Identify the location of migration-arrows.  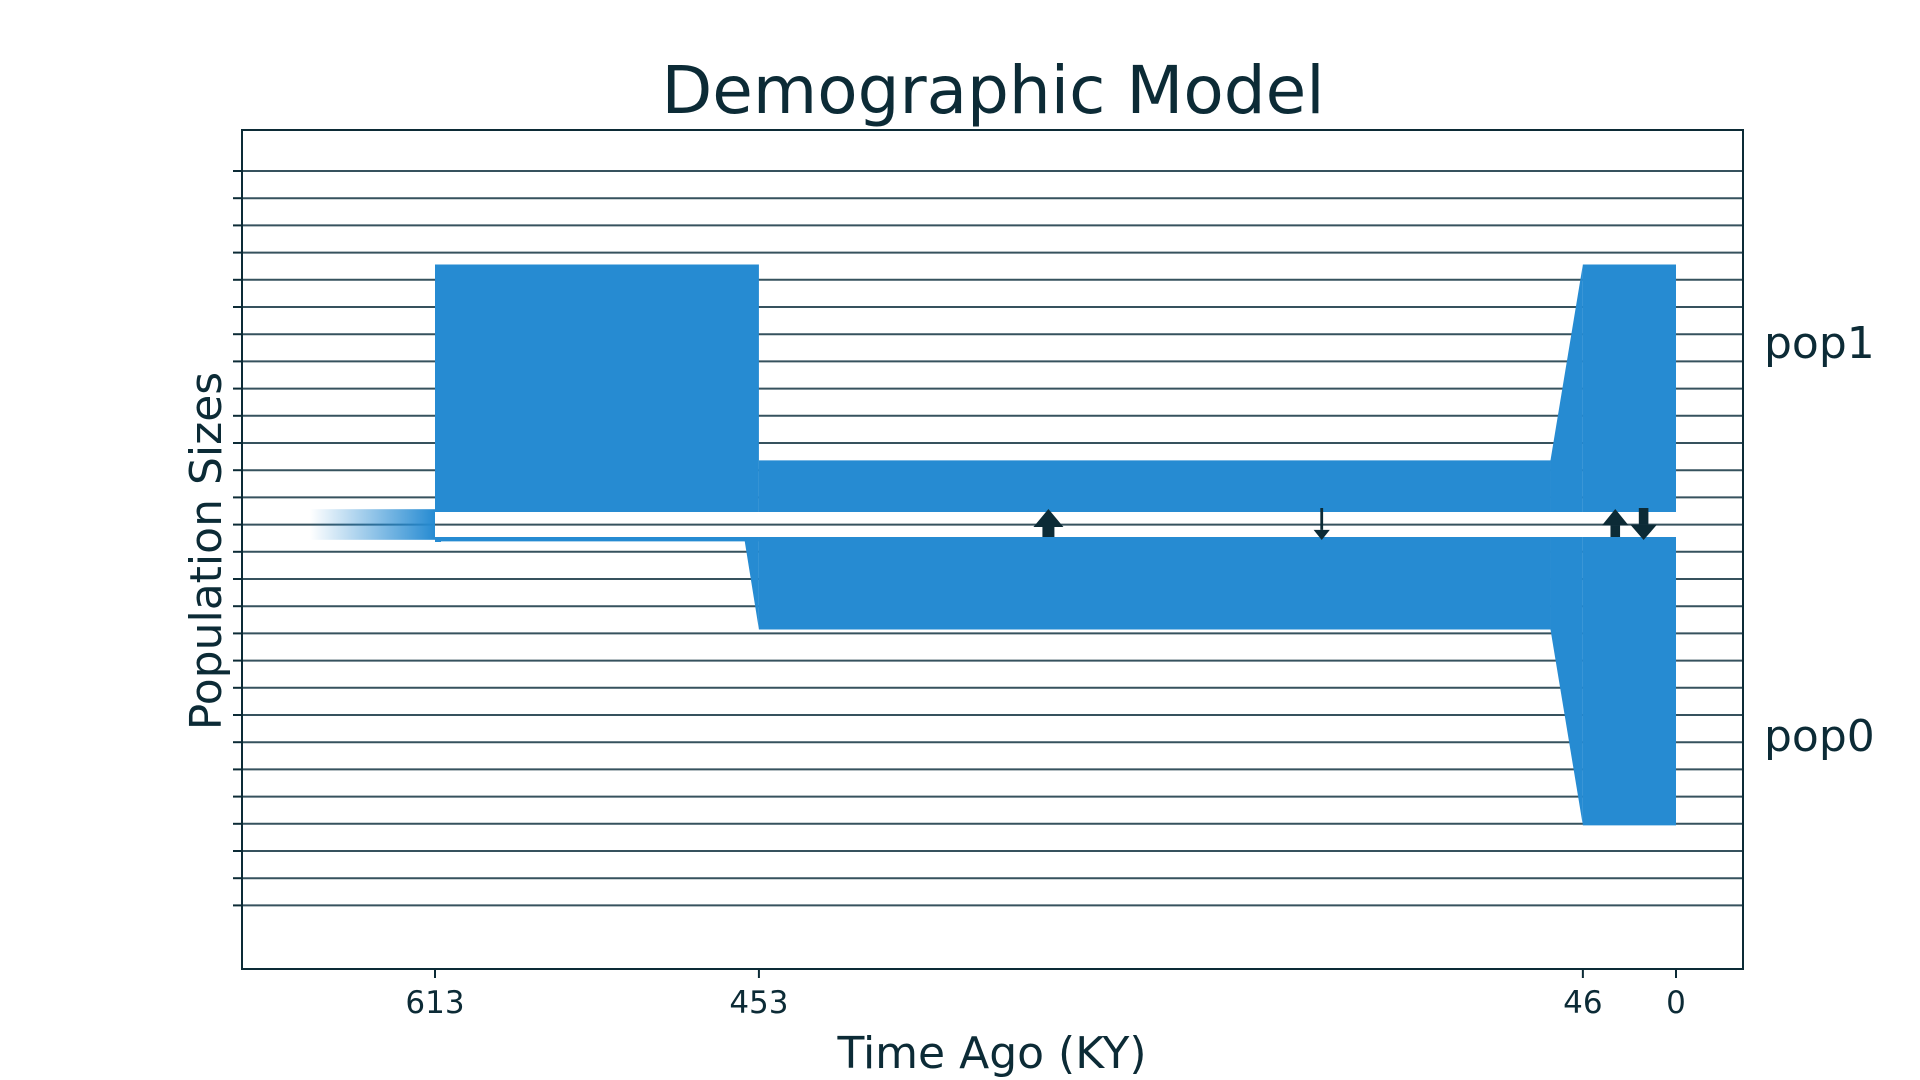
(1345, 524).